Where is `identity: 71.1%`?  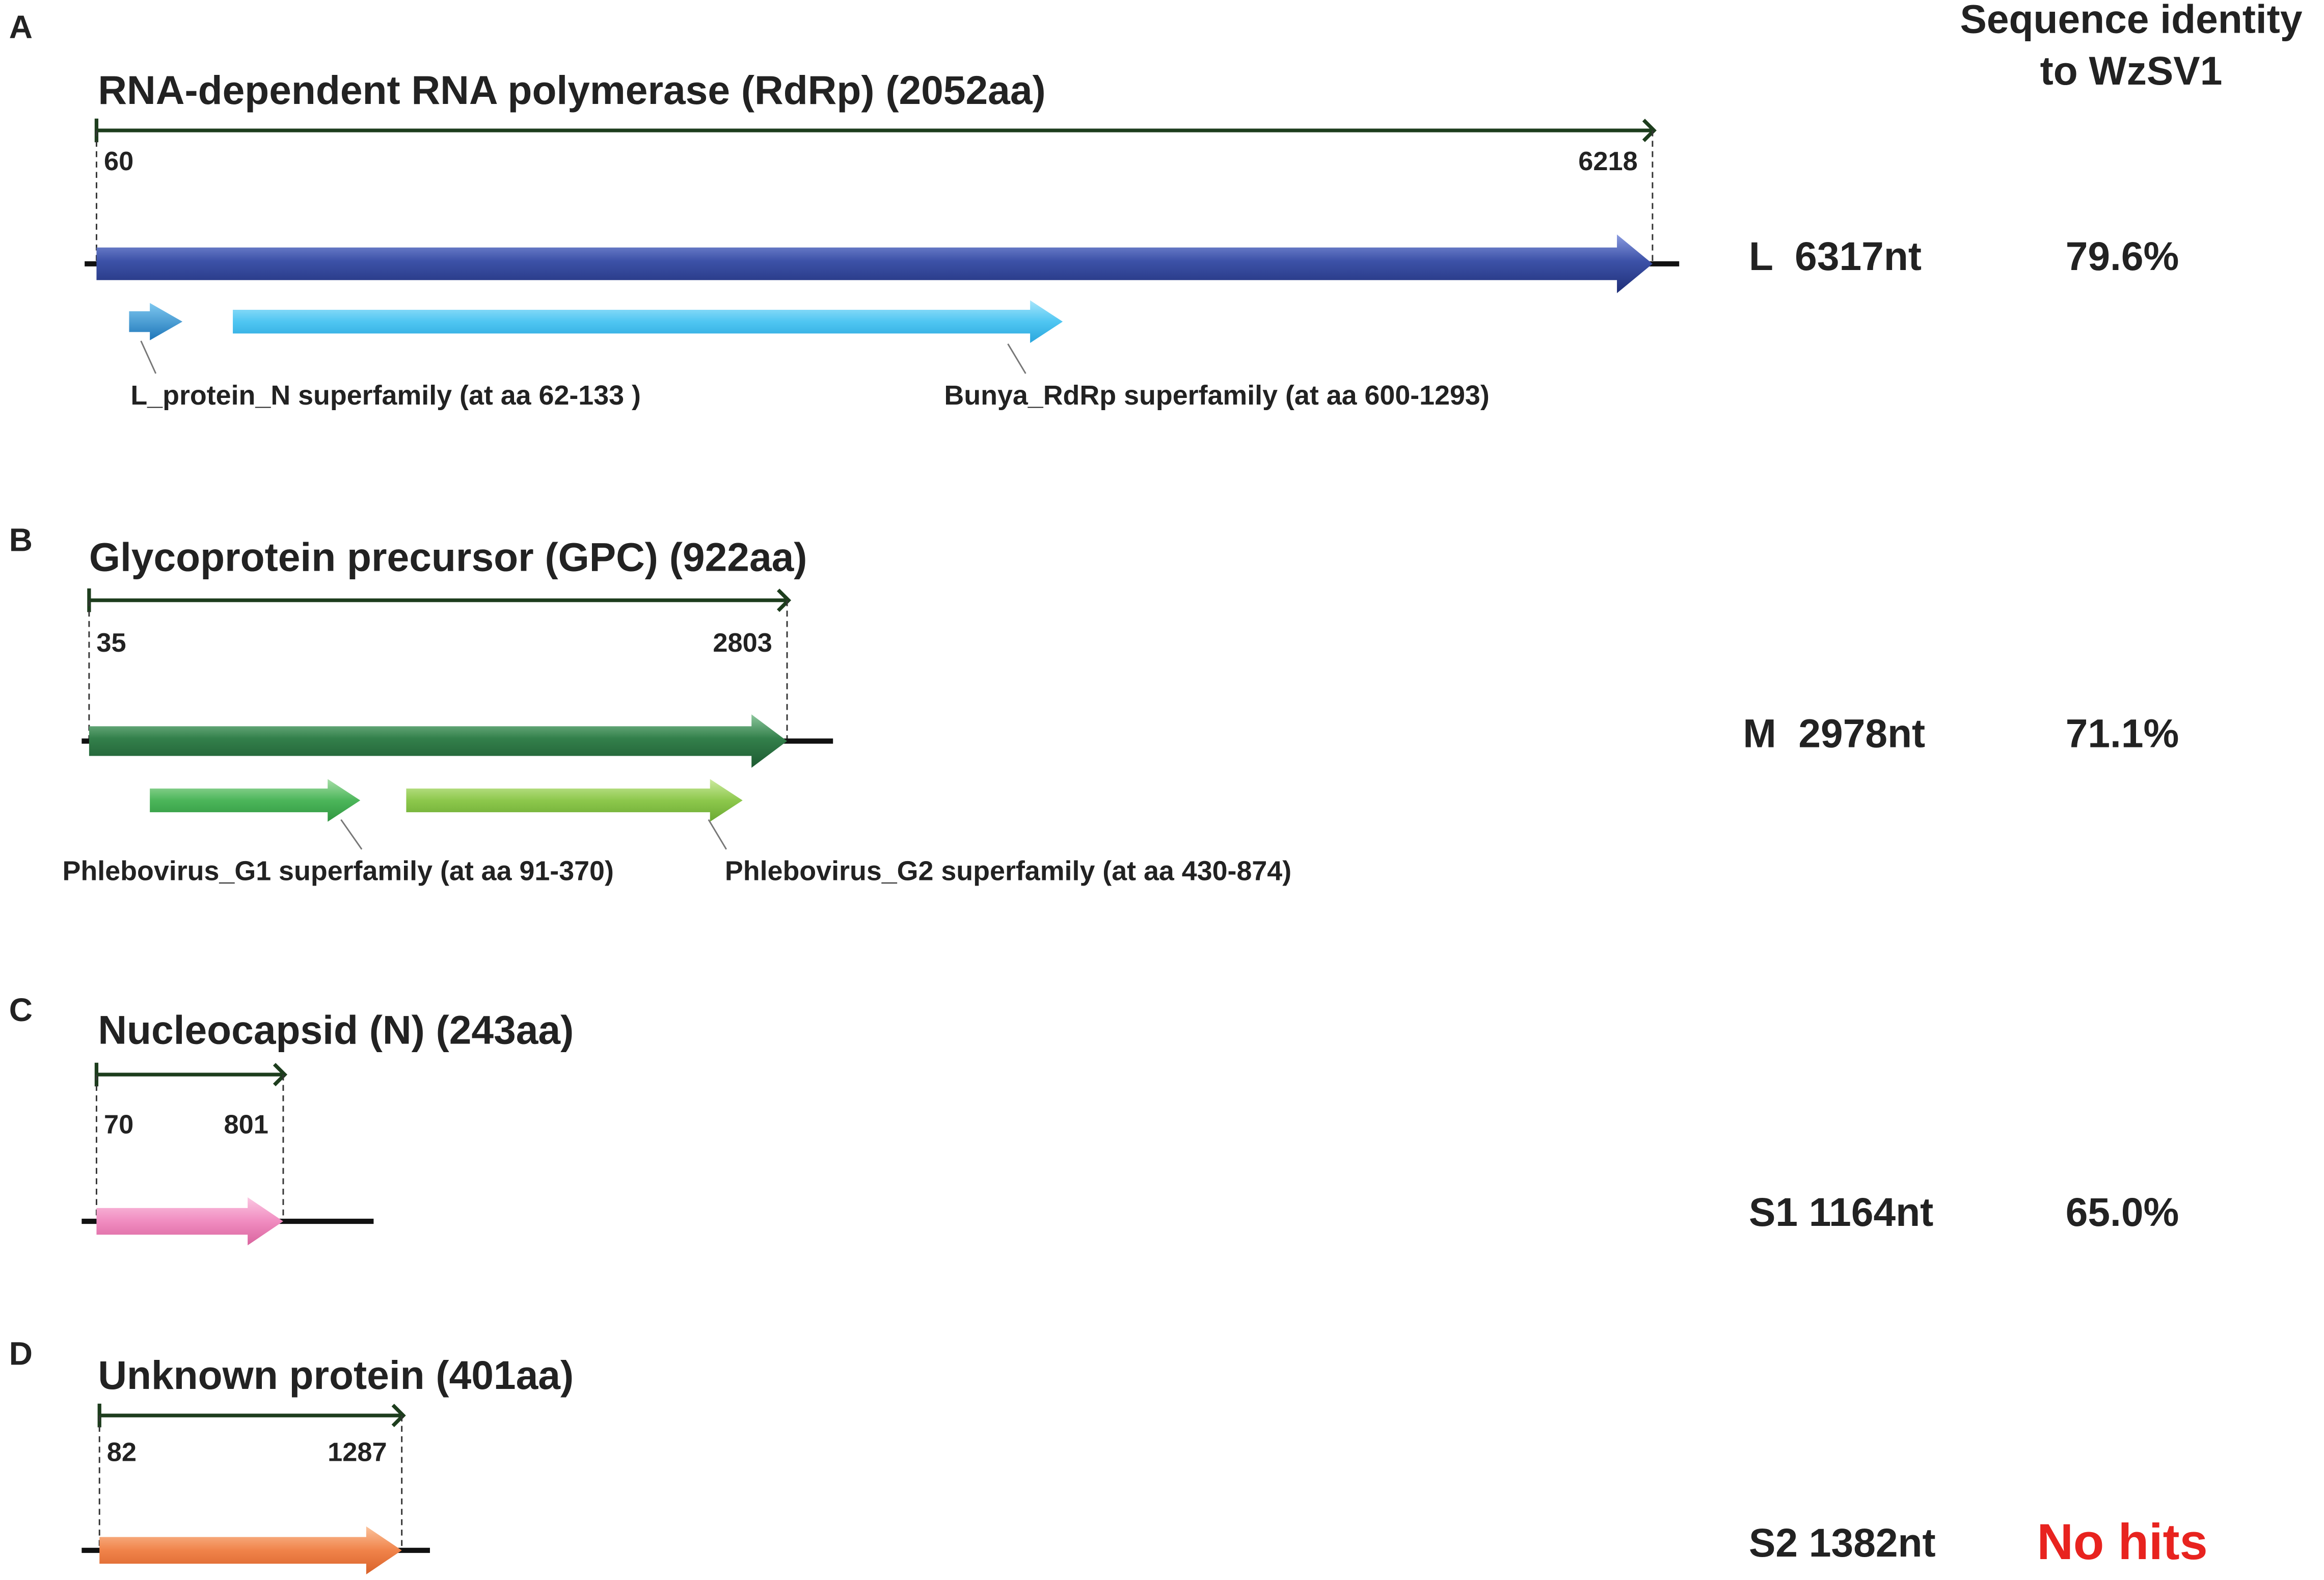 identity: 71.1% is located at coordinates (2122, 733).